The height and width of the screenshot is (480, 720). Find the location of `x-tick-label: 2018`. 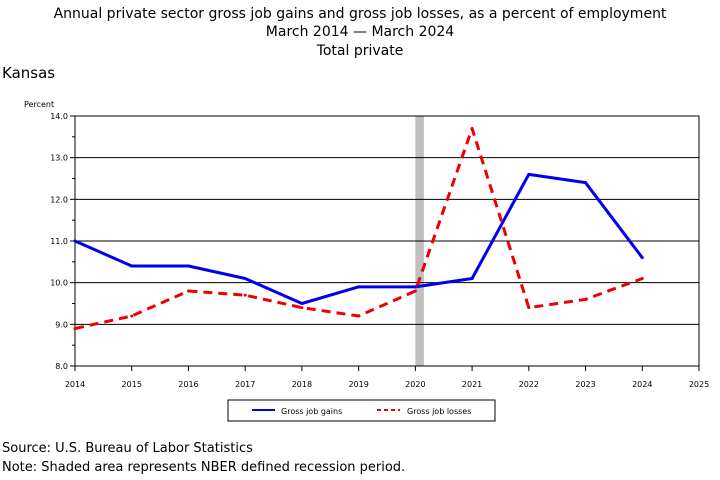

x-tick-label: 2018 is located at coordinates (302, 384).